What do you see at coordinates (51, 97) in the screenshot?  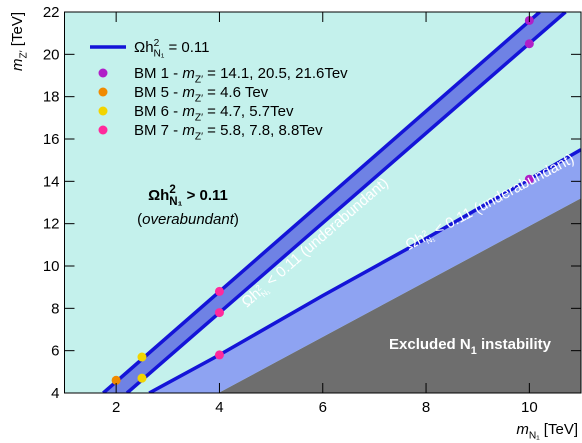 I see `y-tick-label: 18` at bounding box center [51, 97].